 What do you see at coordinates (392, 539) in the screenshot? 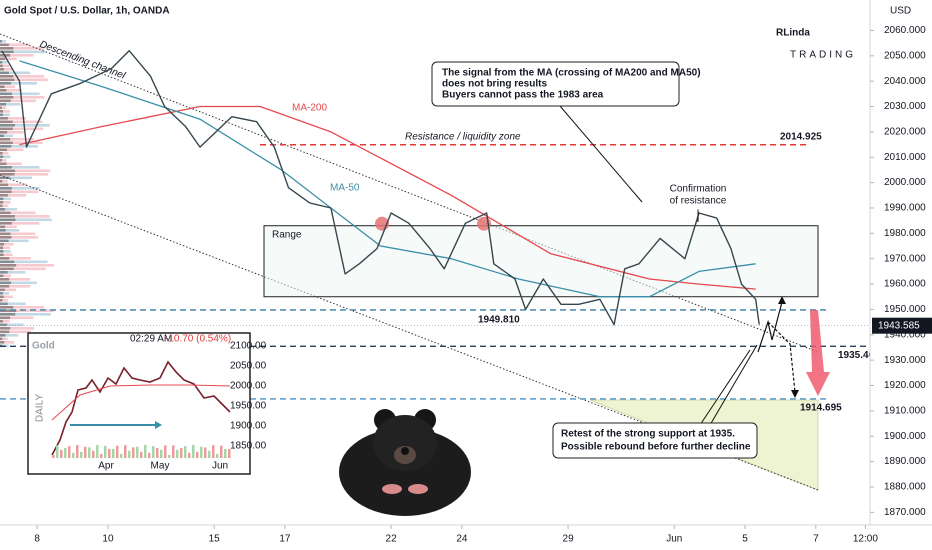
I see `x-tick-label: 22` at bounding box center [392, 539].